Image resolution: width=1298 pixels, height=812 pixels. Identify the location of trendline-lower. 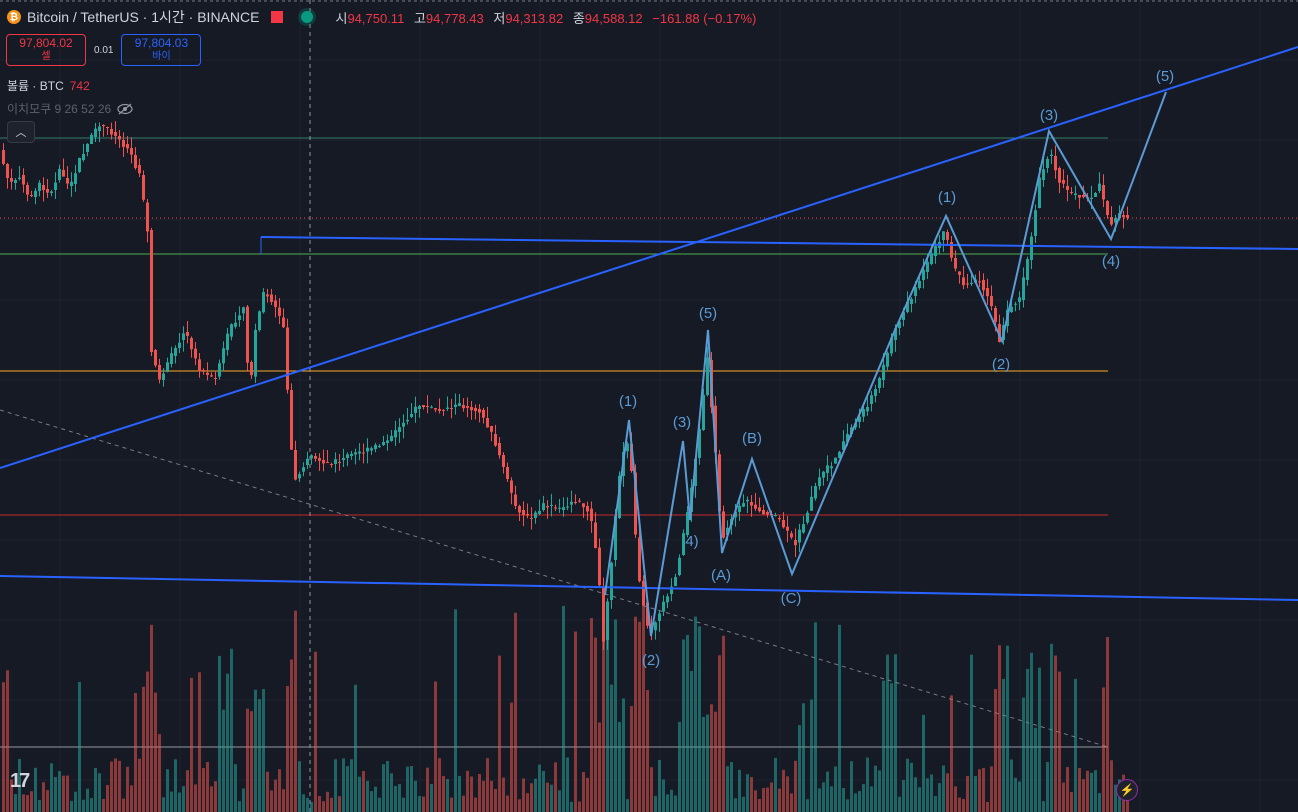
(649, 588).